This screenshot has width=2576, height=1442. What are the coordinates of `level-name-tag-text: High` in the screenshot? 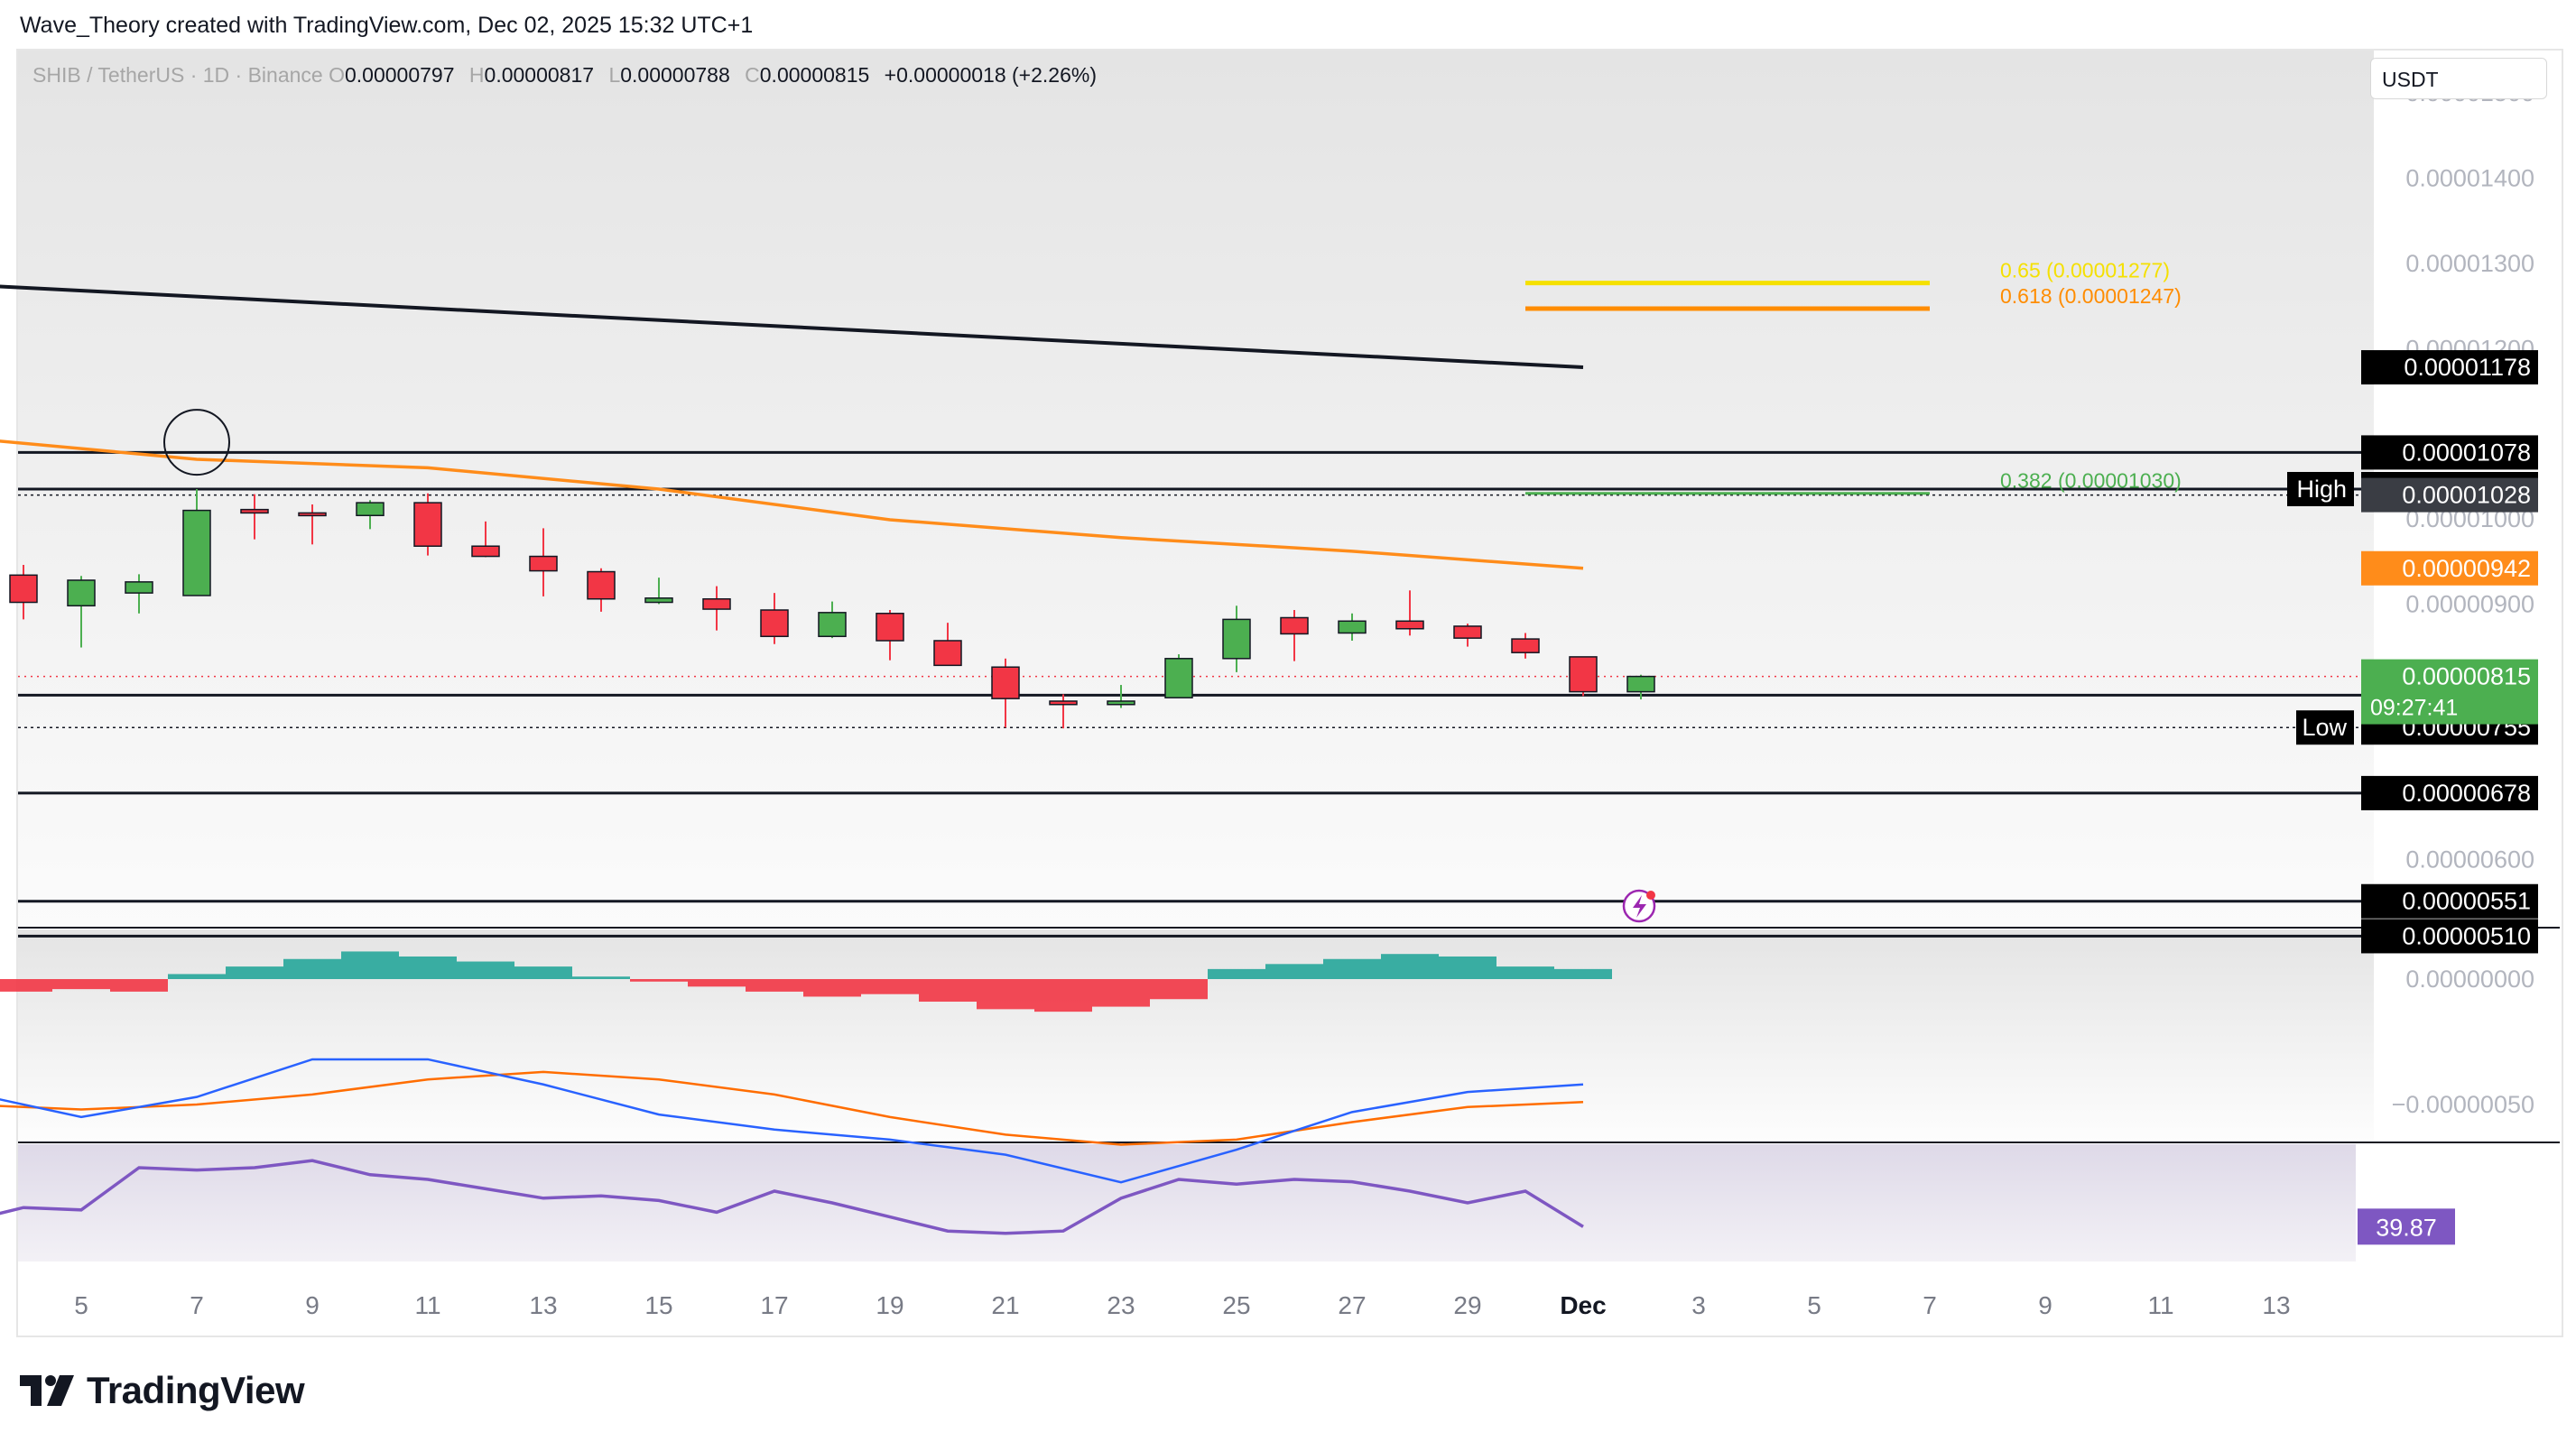 It's located at (2321, 489).